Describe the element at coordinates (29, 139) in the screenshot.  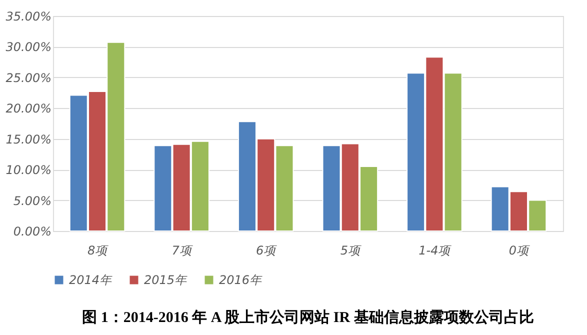
I see `y-tick-label: 15.00%` at that location.